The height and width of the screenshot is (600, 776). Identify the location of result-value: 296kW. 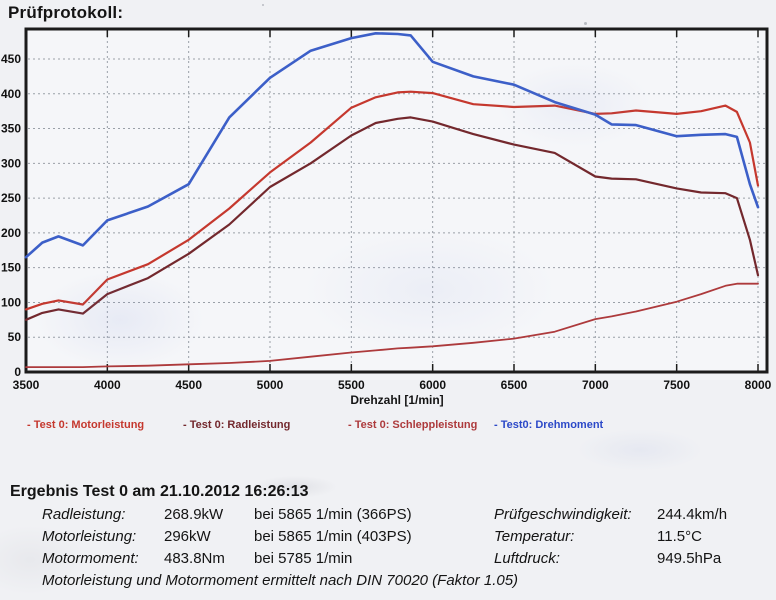
(187, 536).